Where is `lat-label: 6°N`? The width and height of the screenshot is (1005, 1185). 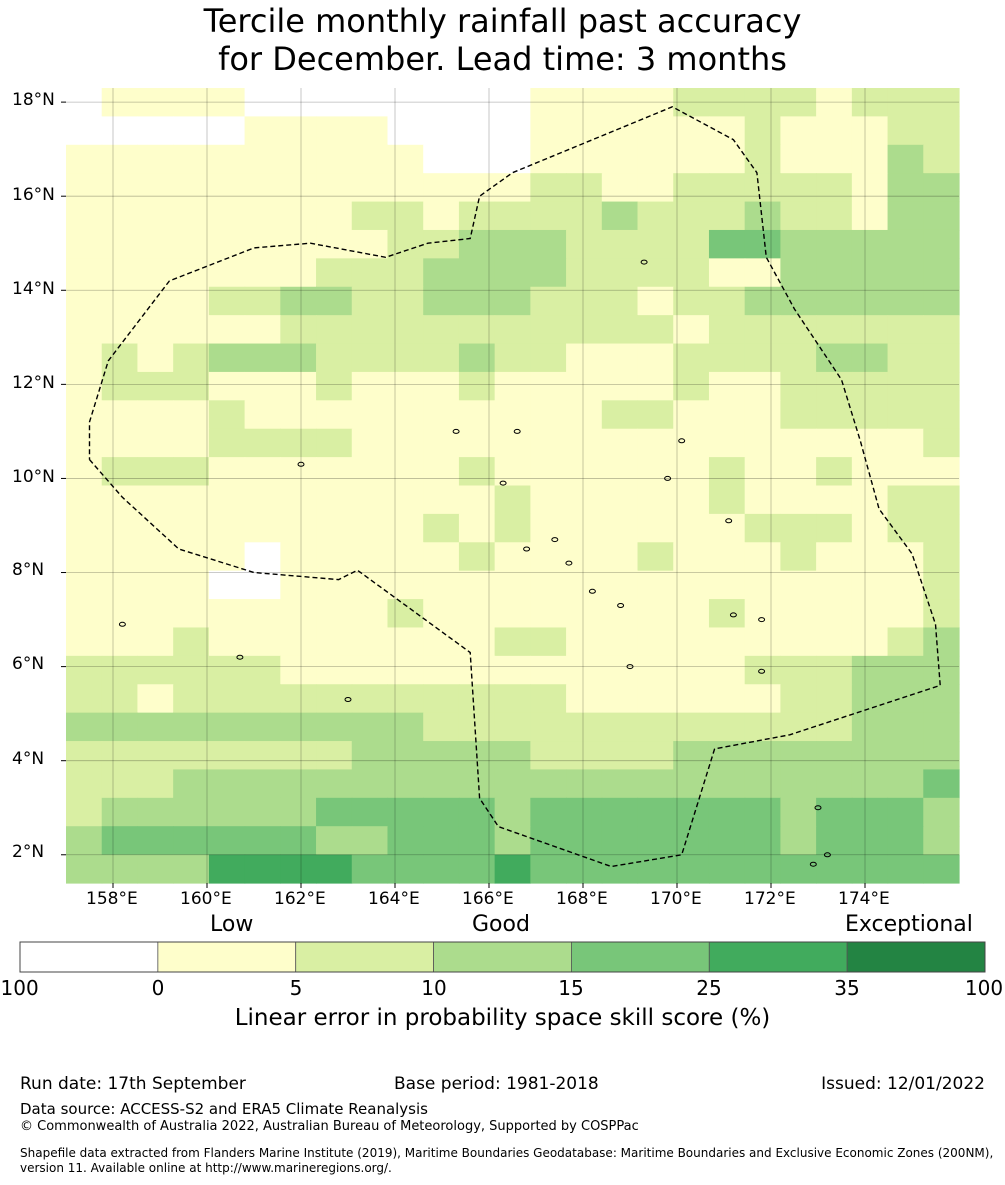
lat-label: 6°N is located at coordinates (28, 664).